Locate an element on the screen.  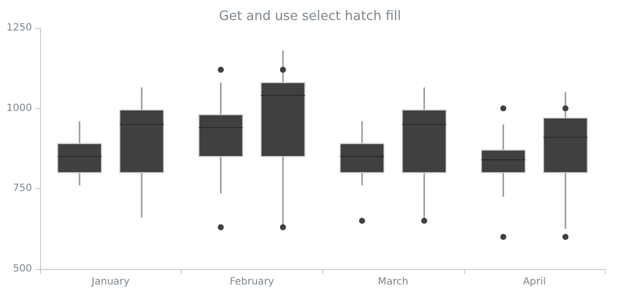
y-tick-label: 750 is located at coordinates (22, 188).